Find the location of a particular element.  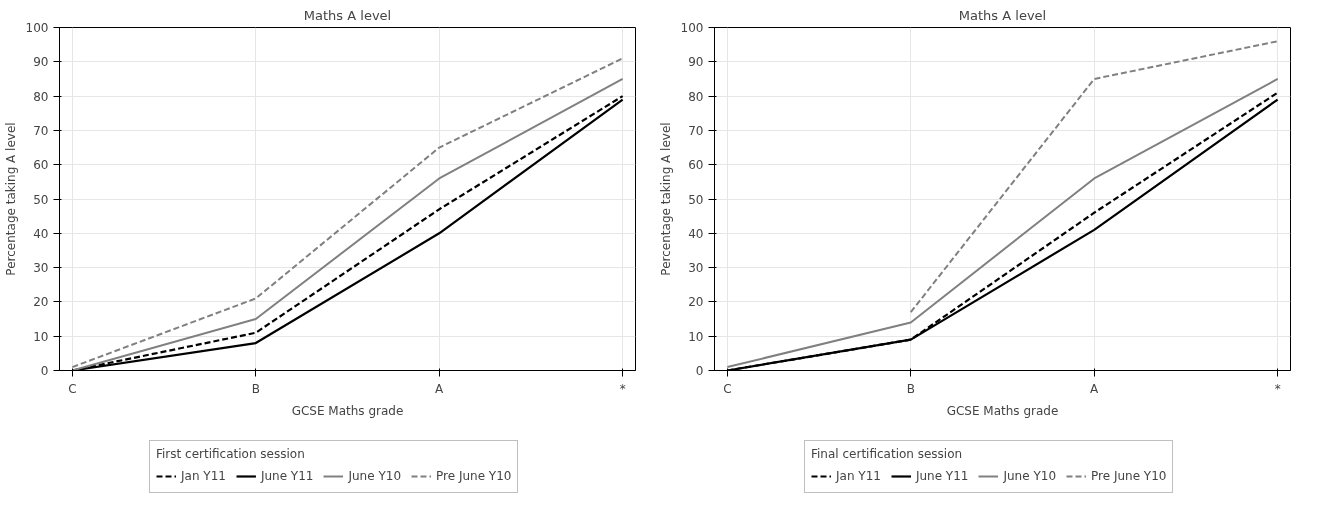

legend-title: First certification session is located at coordinates (231, 454).